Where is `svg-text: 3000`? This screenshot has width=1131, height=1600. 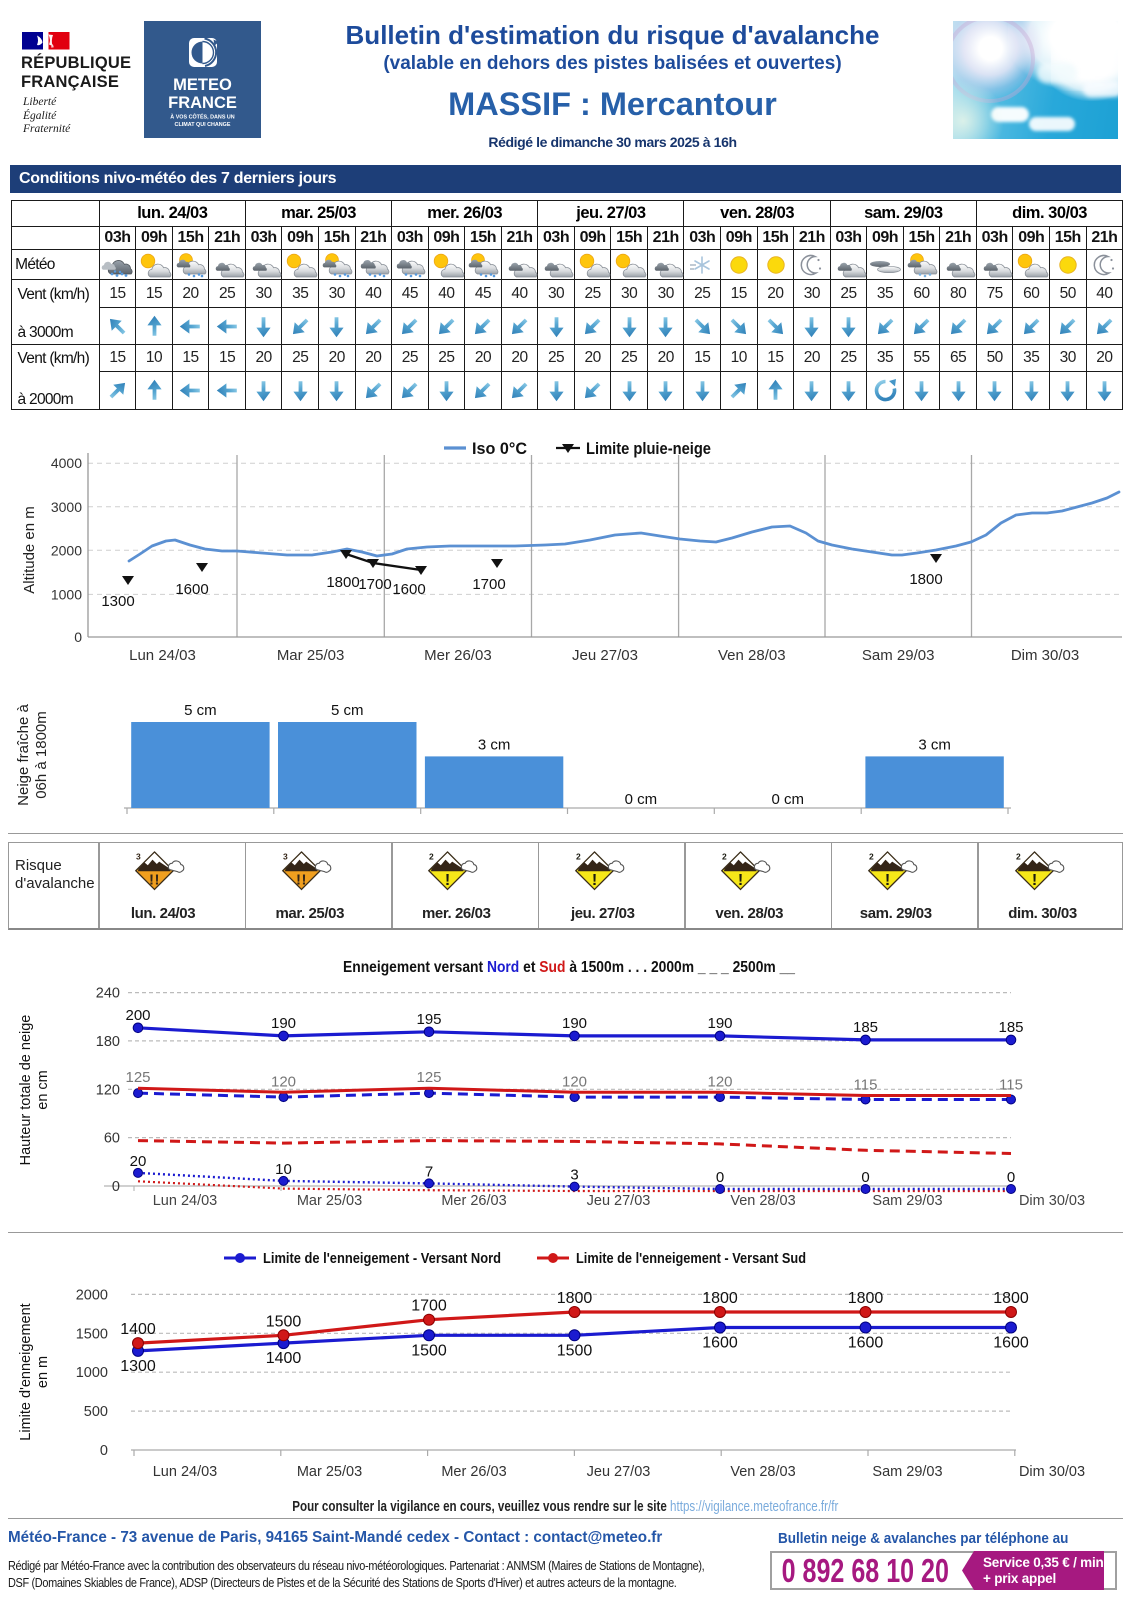 svg-text: 3000 is located at coordinates (66, 507).